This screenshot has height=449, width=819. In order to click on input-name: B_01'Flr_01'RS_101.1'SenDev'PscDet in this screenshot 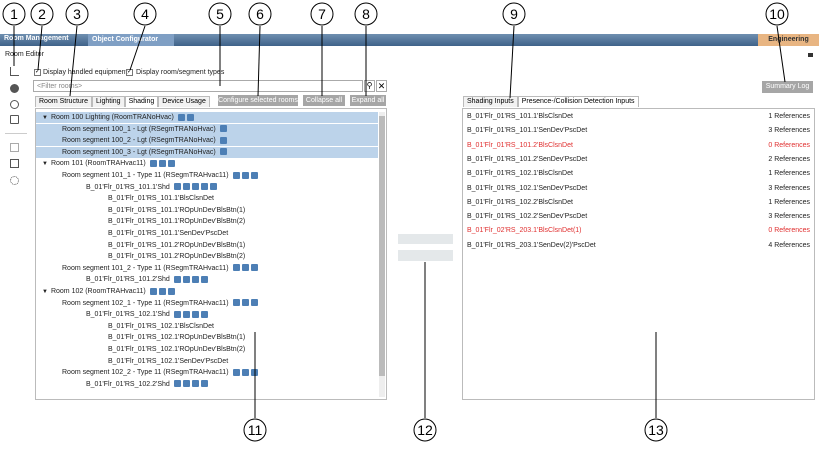, I will do `click(527, 131)`.